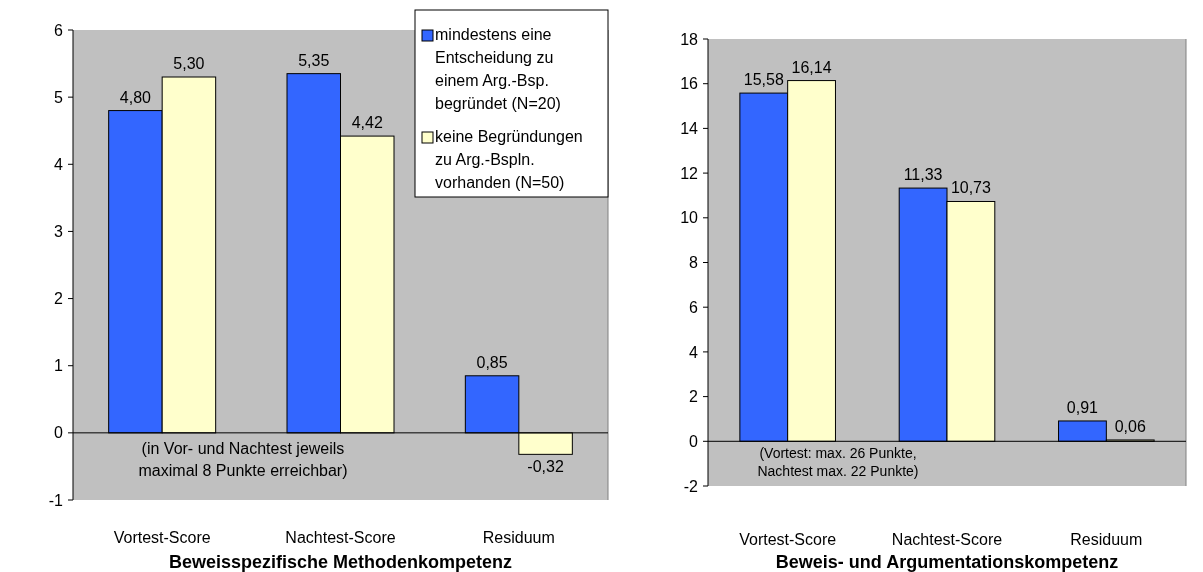 The height and width of the screenshot is (572, 1203). What do you see at coordinates (135, 97) in the screenshot?
I see `data-label: 4,80` at bounding box center [135, 97].